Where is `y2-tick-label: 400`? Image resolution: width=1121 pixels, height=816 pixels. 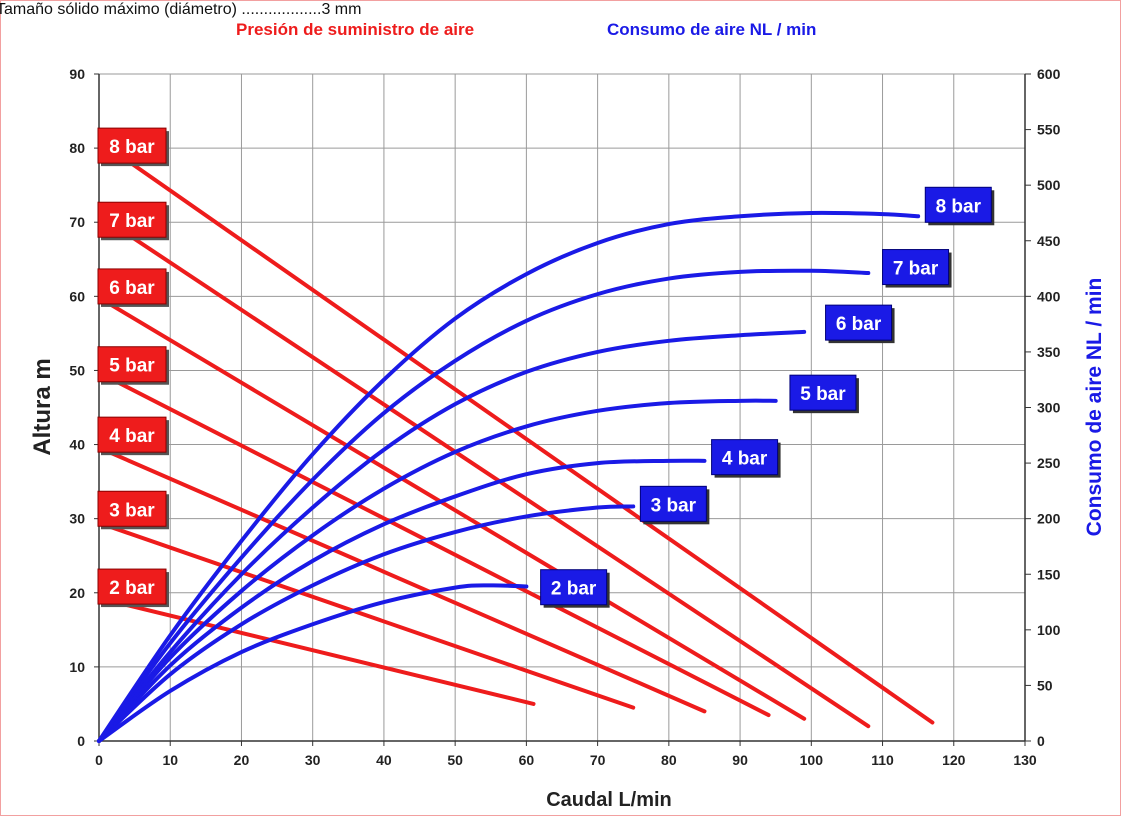 y2-tick-label: 400 is located at coordinates (1049, 296).